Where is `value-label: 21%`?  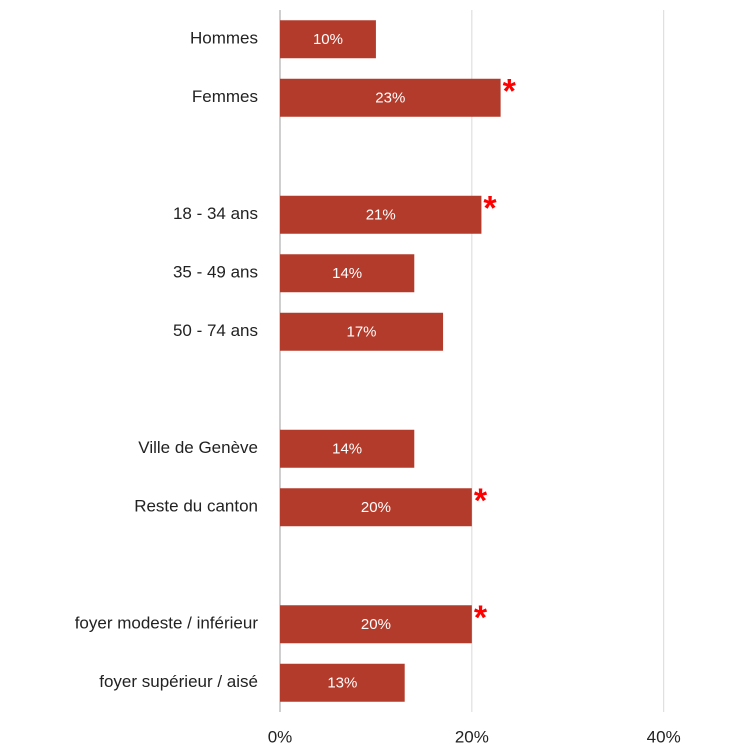
value-label: 21% is located at coordinates (381, 215).